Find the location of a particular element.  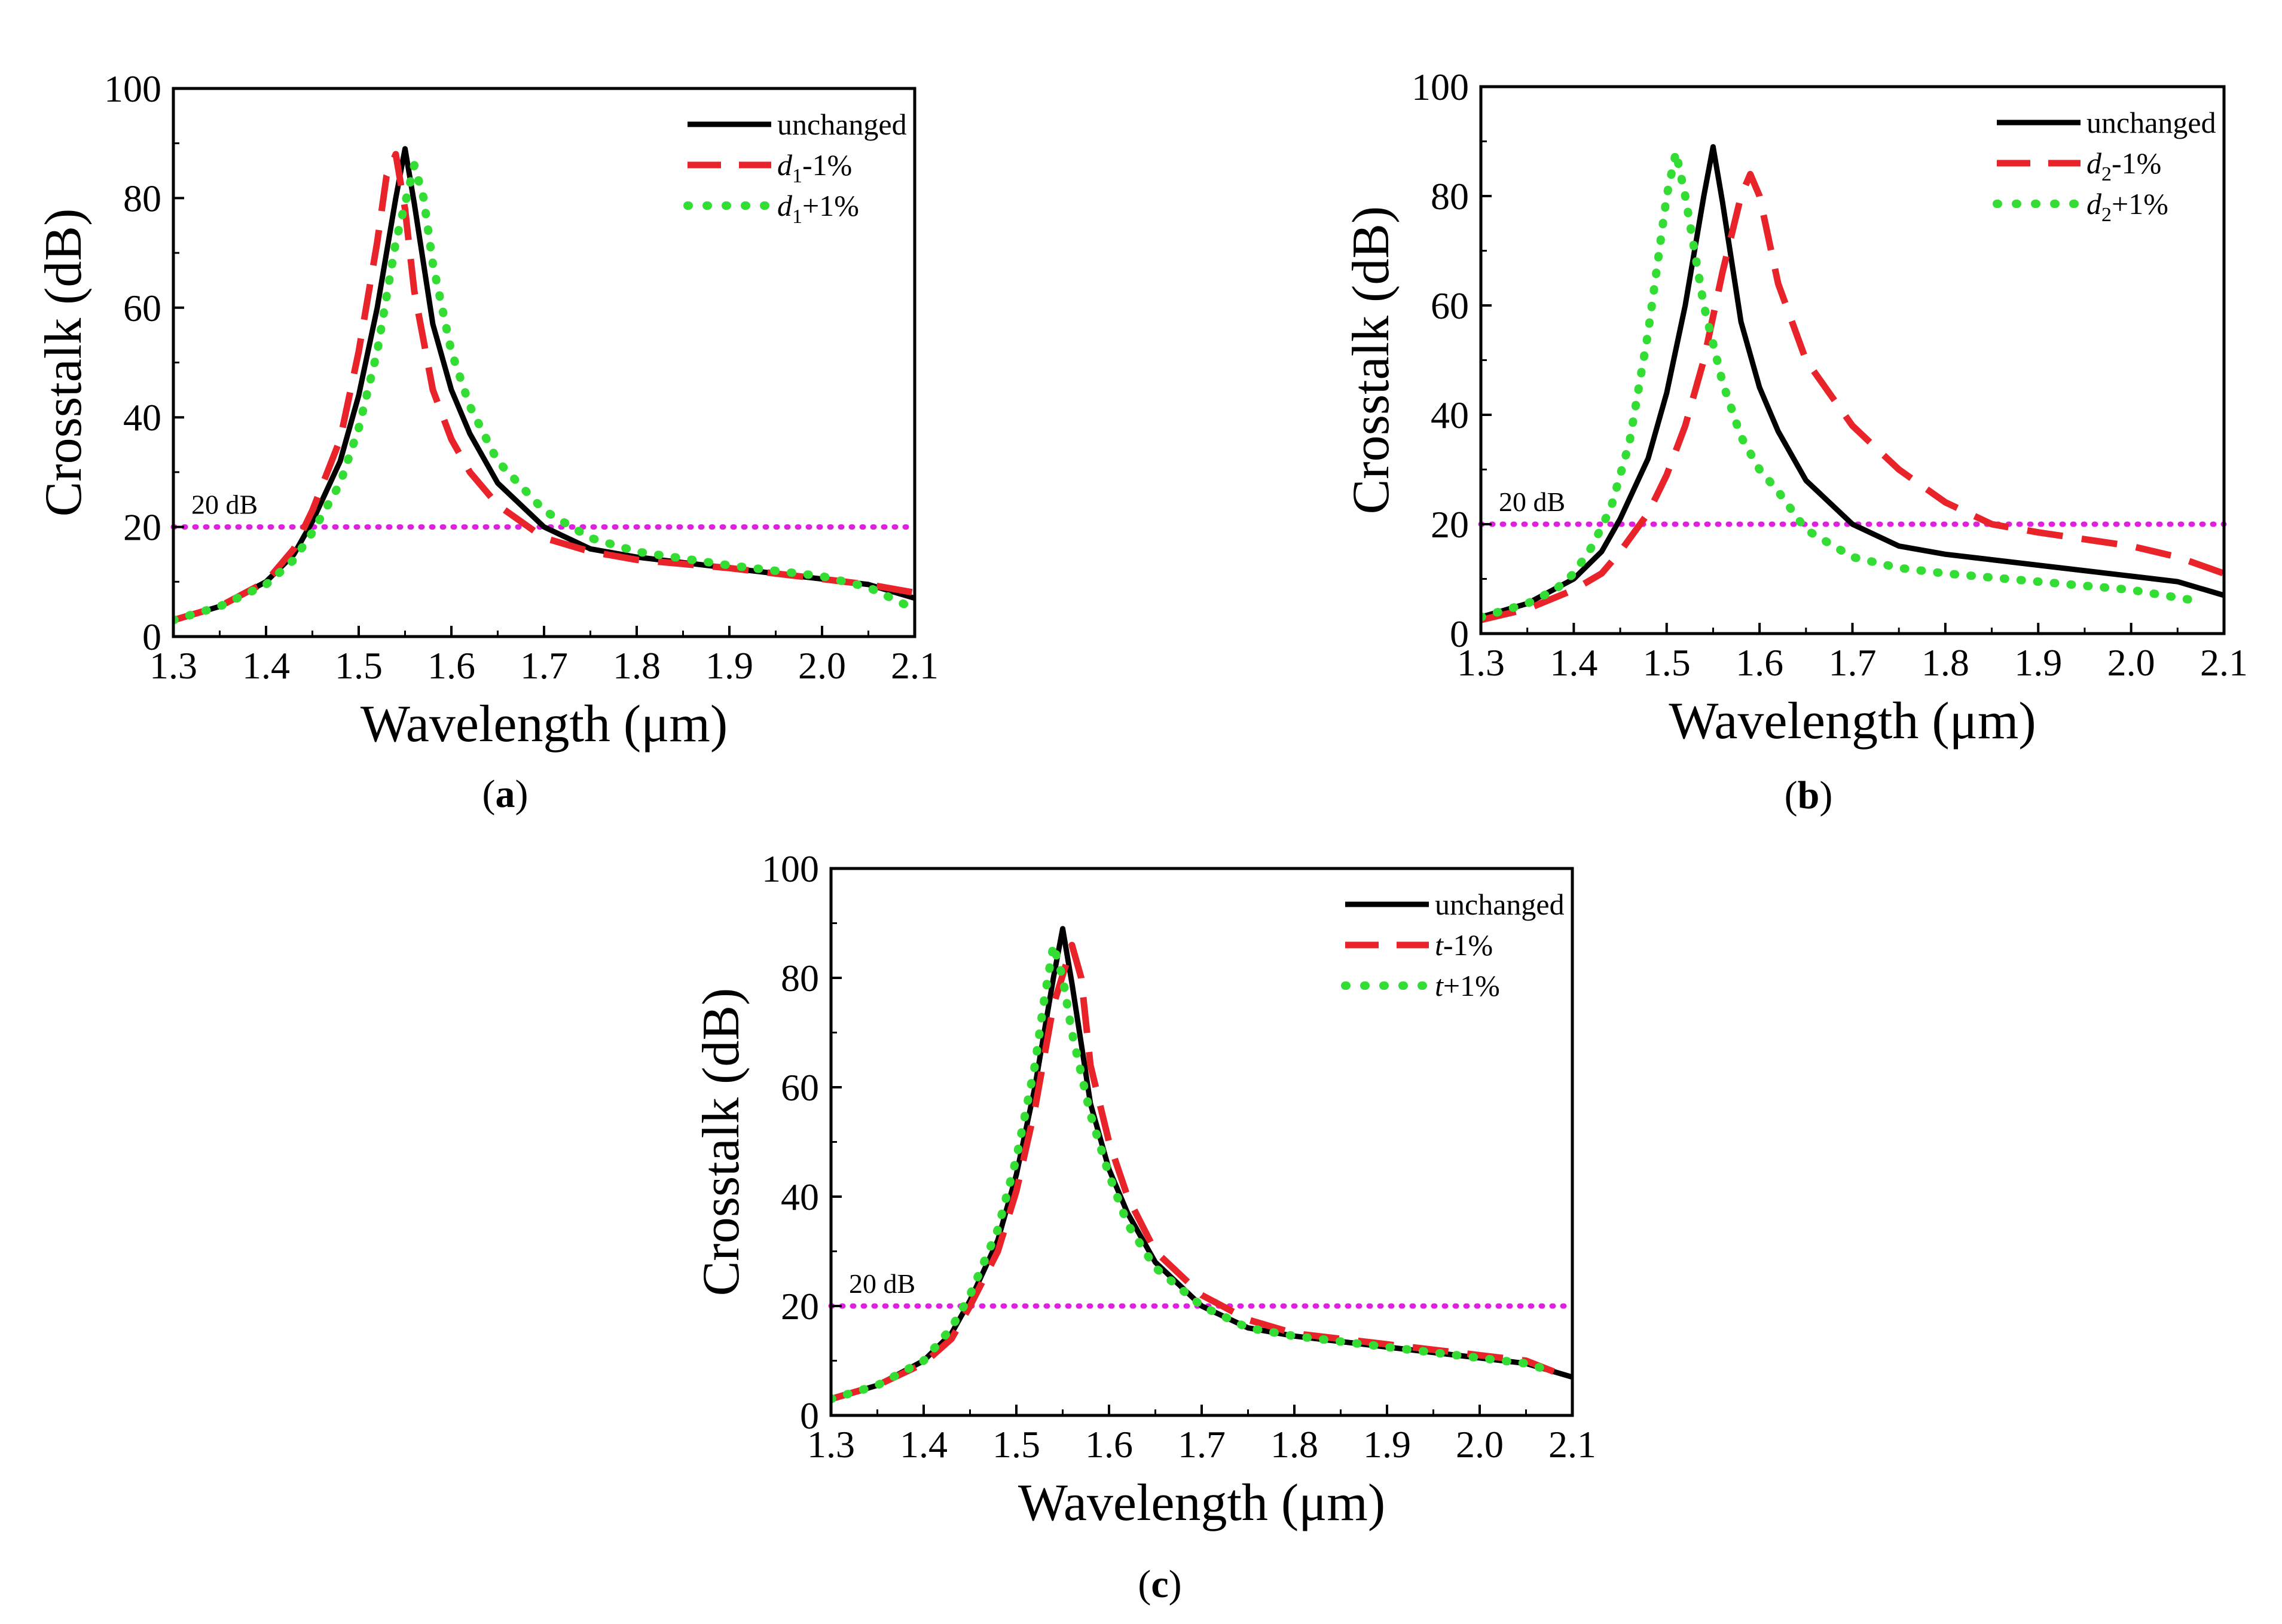

series-line-d1+1% is located at coordinates (544, 393).